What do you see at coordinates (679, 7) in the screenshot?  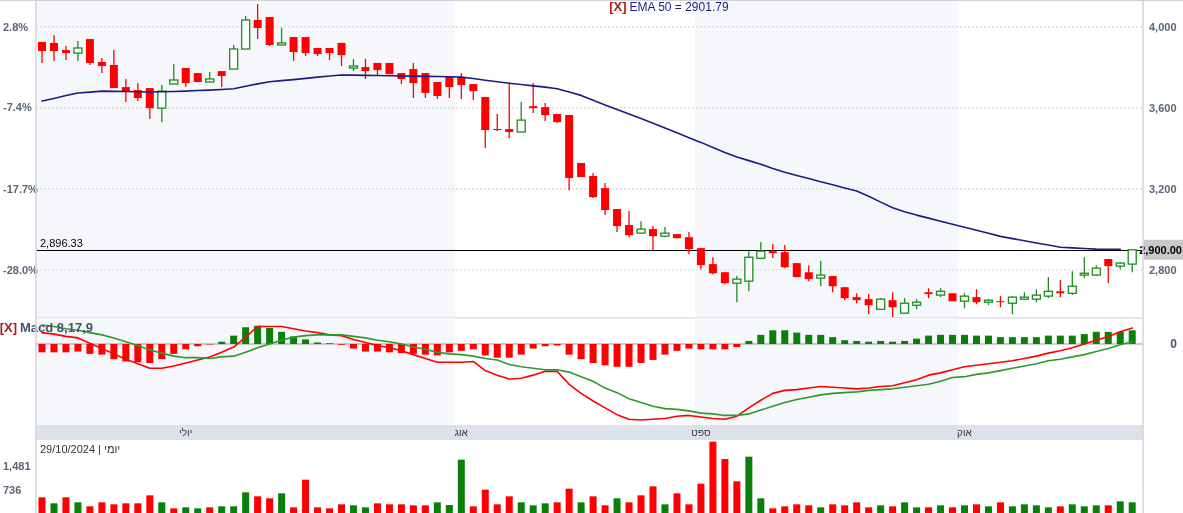 I see `text: EMA 50 = 2901.79` at bounding box center [679, 7].